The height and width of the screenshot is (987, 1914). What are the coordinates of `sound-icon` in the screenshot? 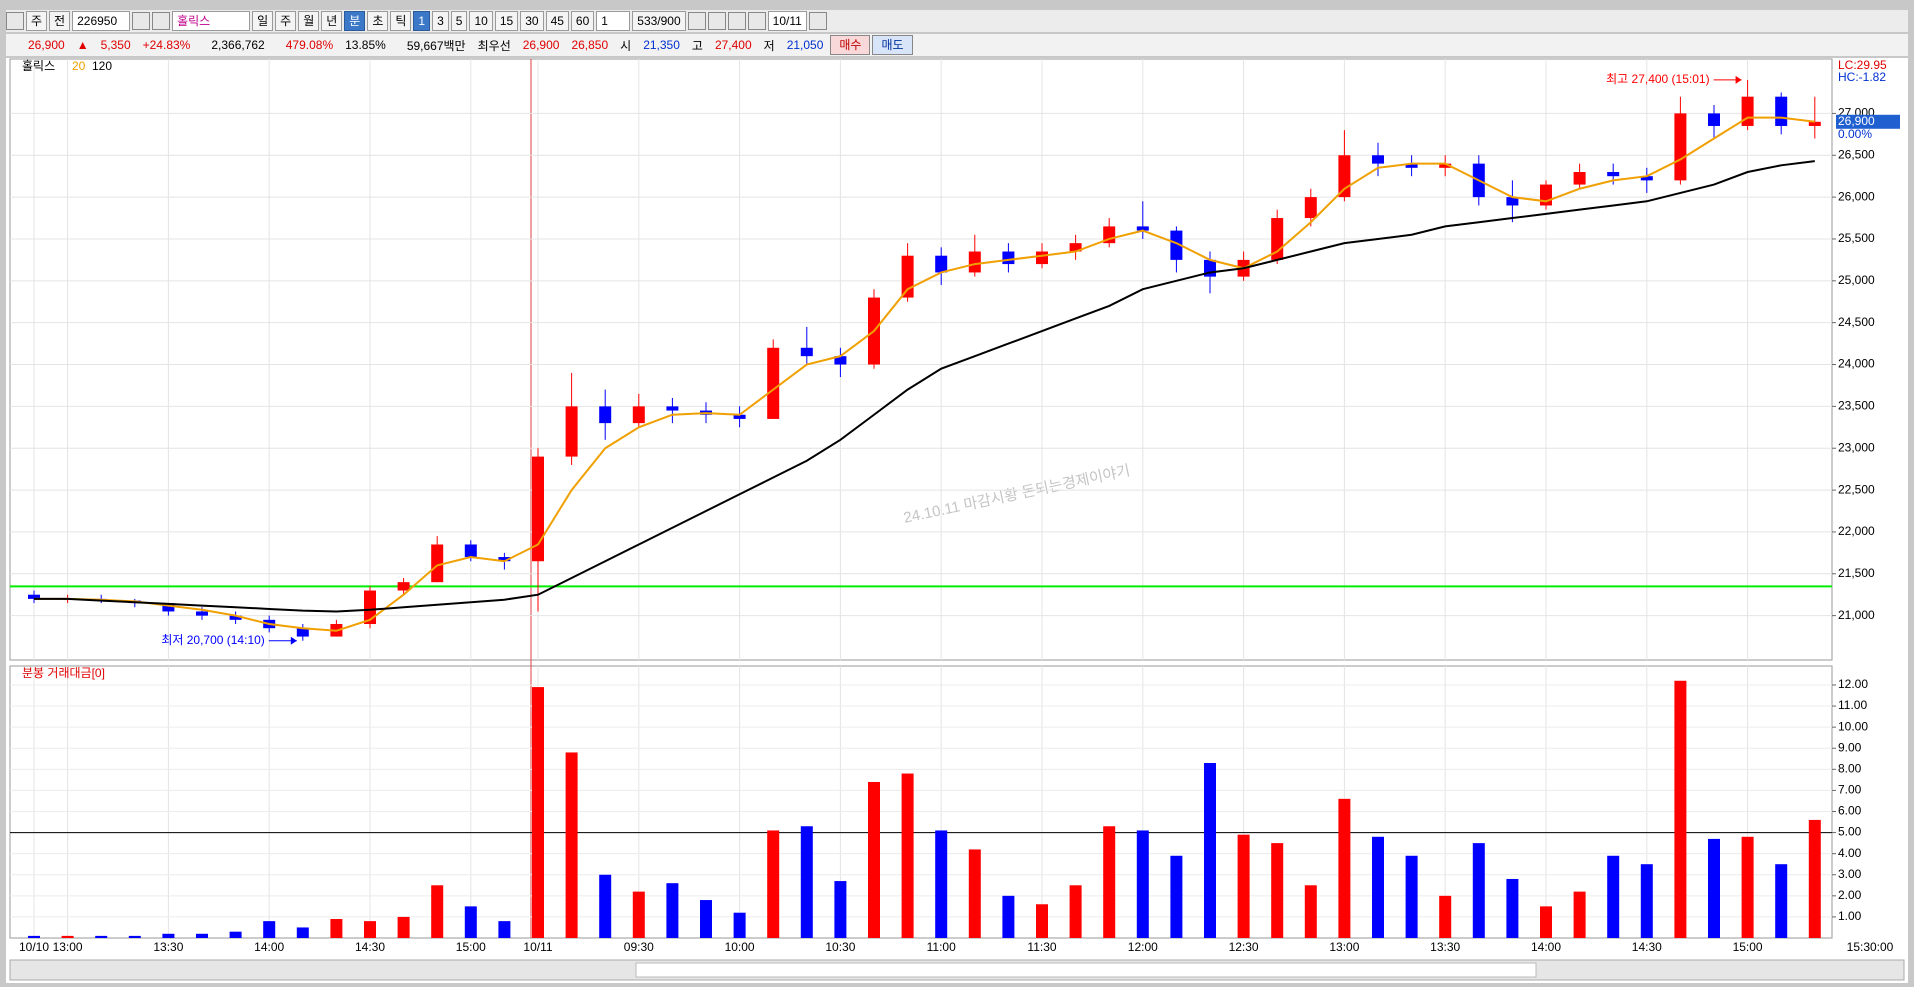 It's located at (161, 21).